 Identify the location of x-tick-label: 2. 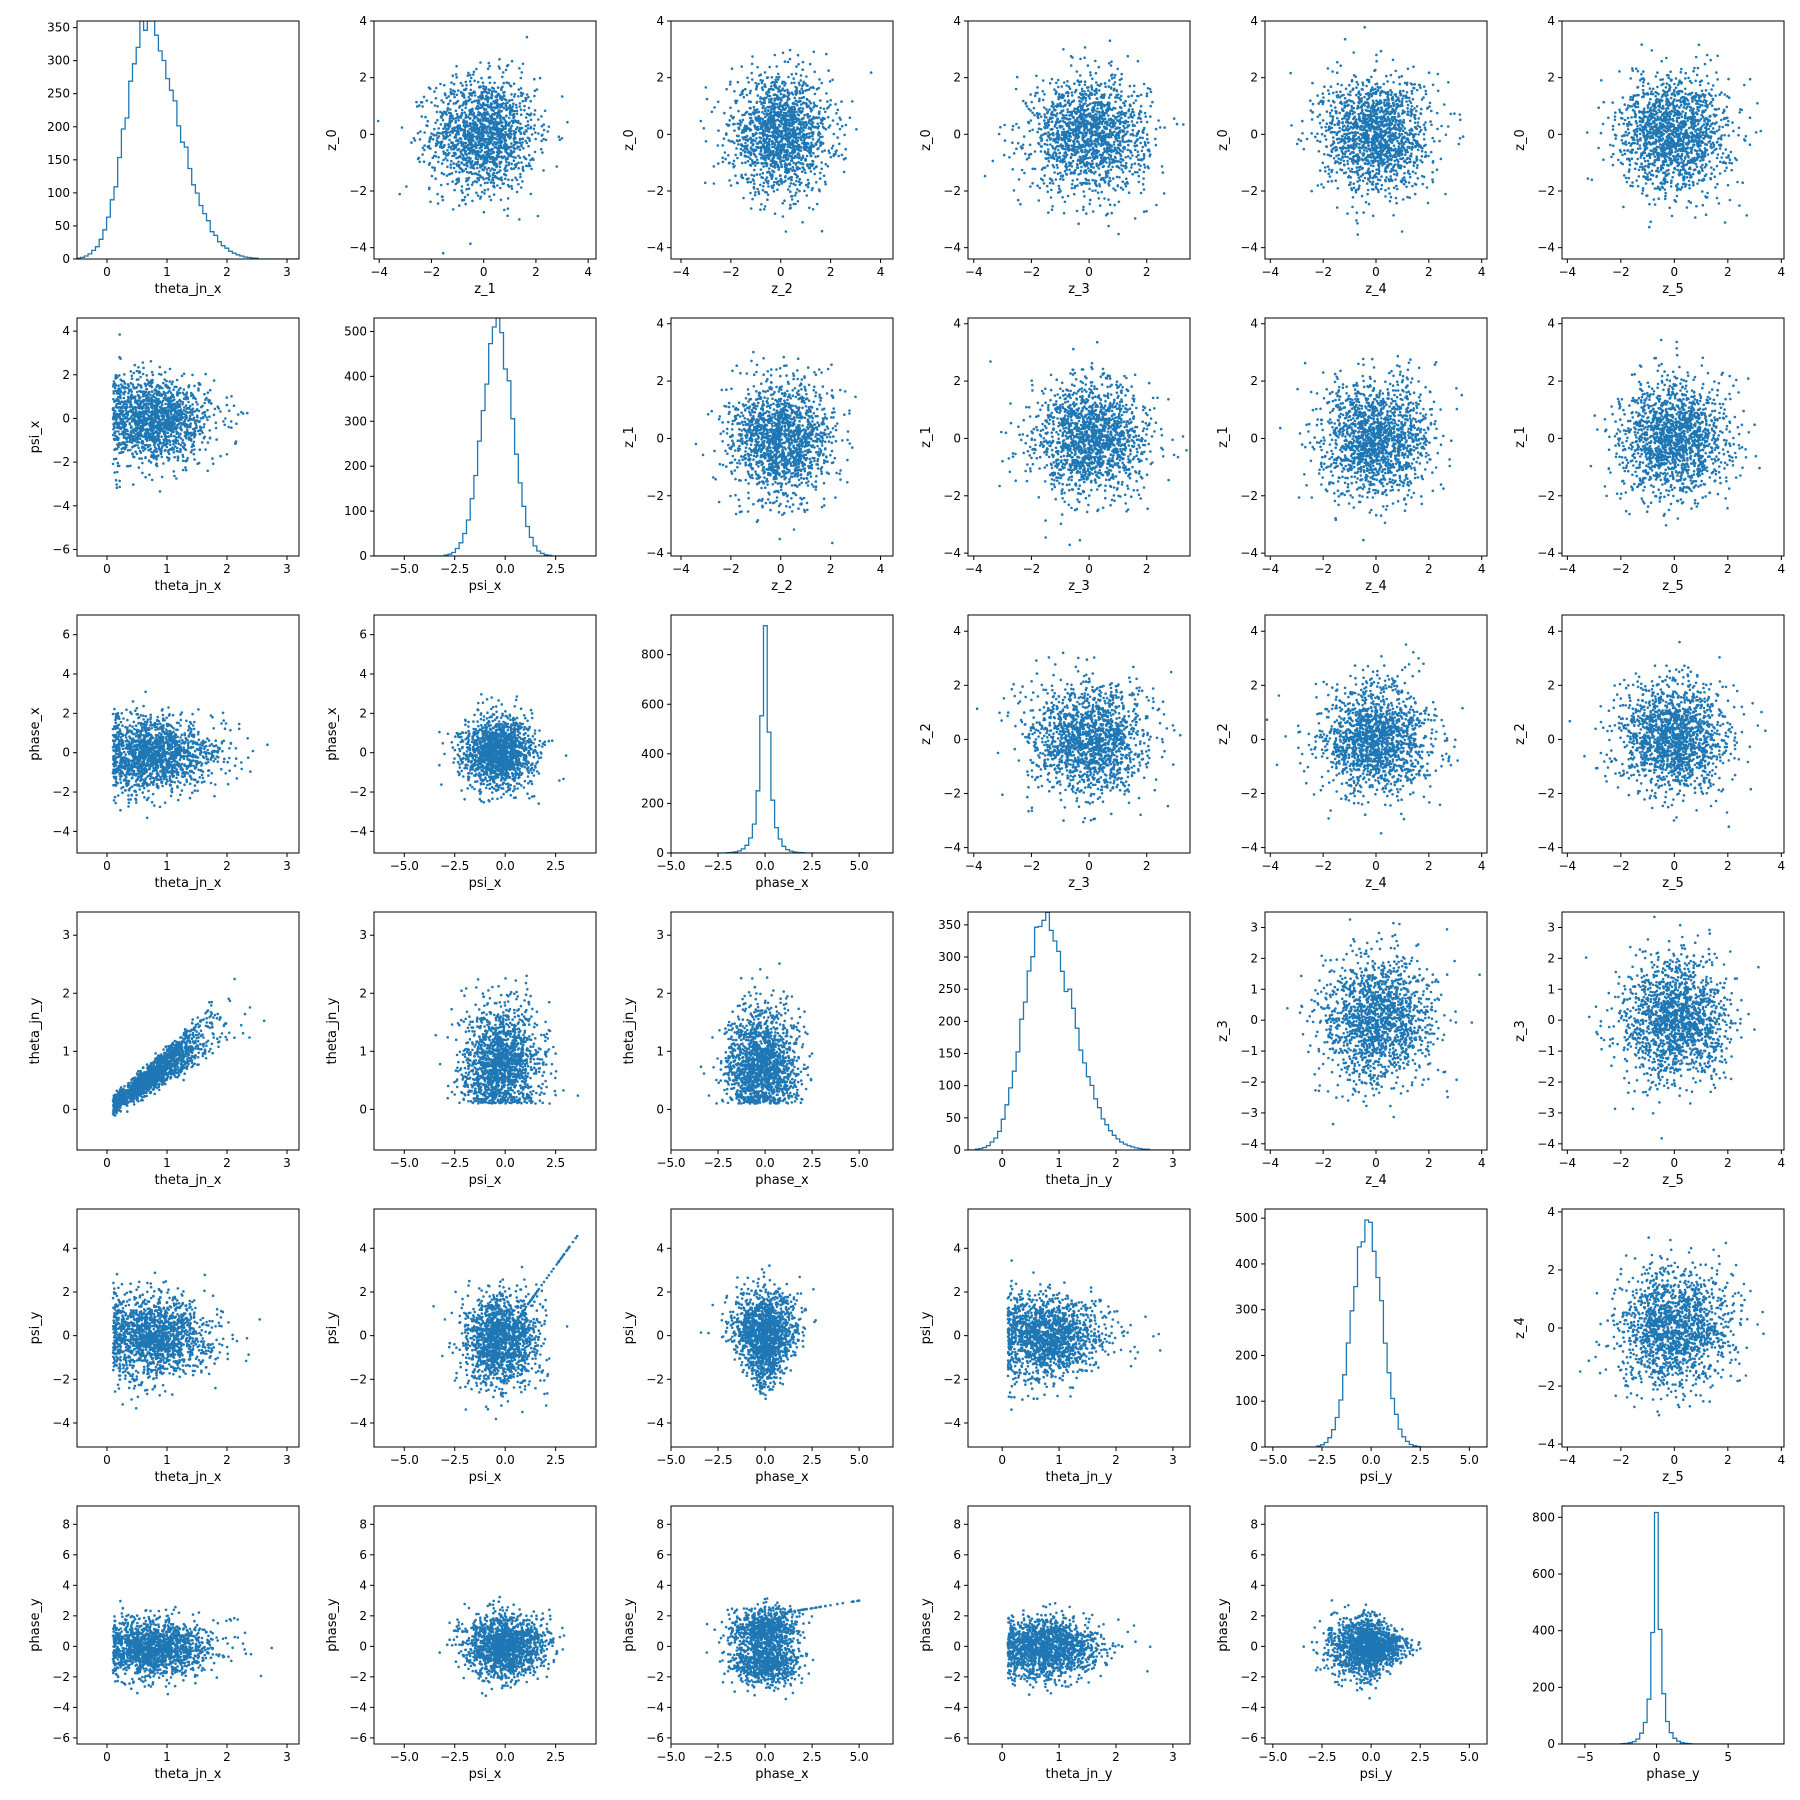
(227, 272).